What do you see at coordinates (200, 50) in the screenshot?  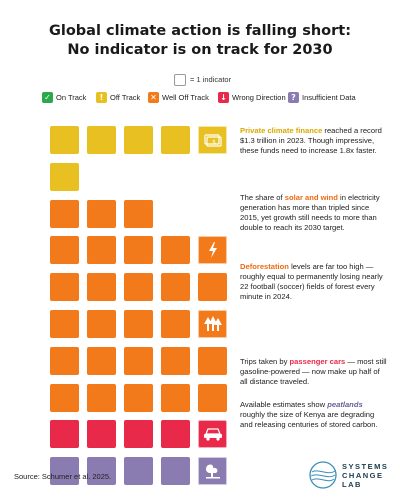 I see `title-line-2: No indicator is on track for 2030` at bounding box center [200, 50].